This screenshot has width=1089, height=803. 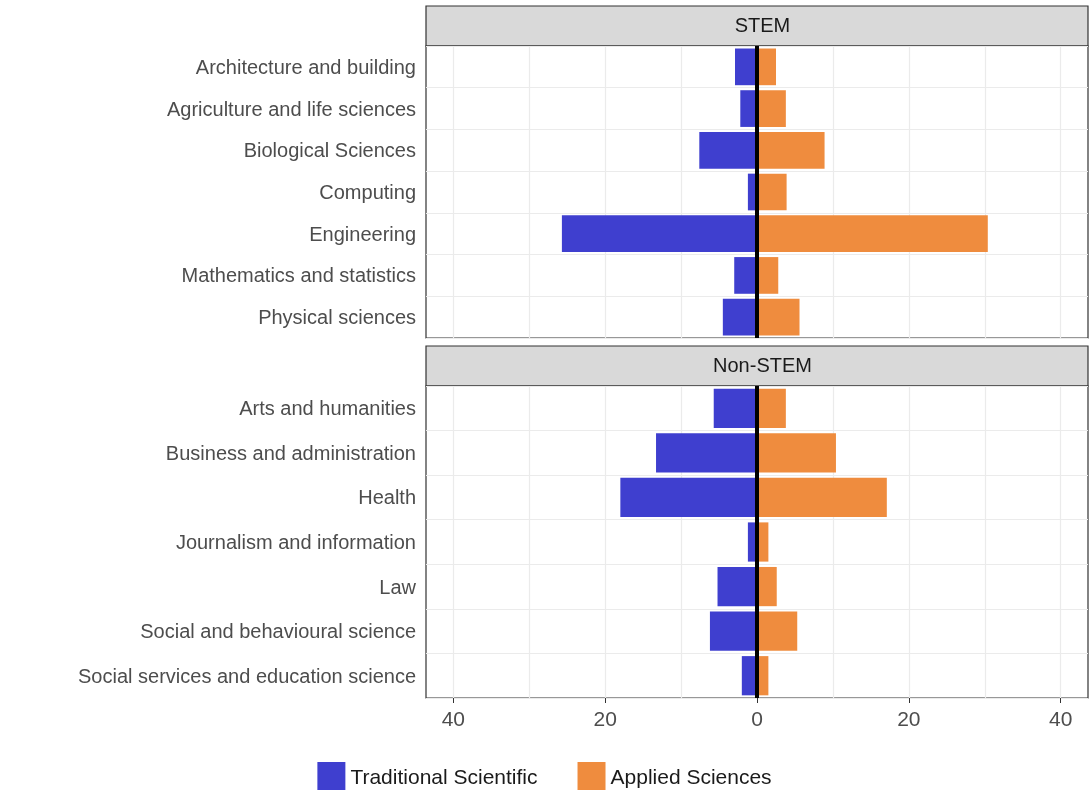 What do you see at coordinates (327, 408) in the screenshot?
I see `y-tick-label: Arts and humanities` at bounding box center [327, 408].